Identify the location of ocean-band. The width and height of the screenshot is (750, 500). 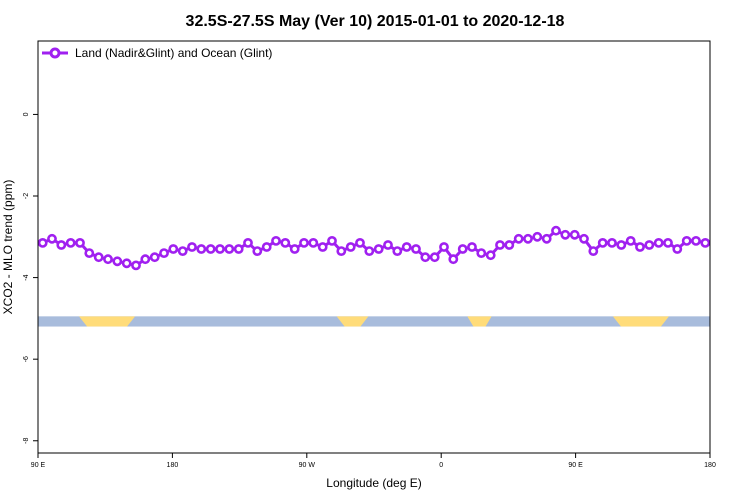
(374, 321).